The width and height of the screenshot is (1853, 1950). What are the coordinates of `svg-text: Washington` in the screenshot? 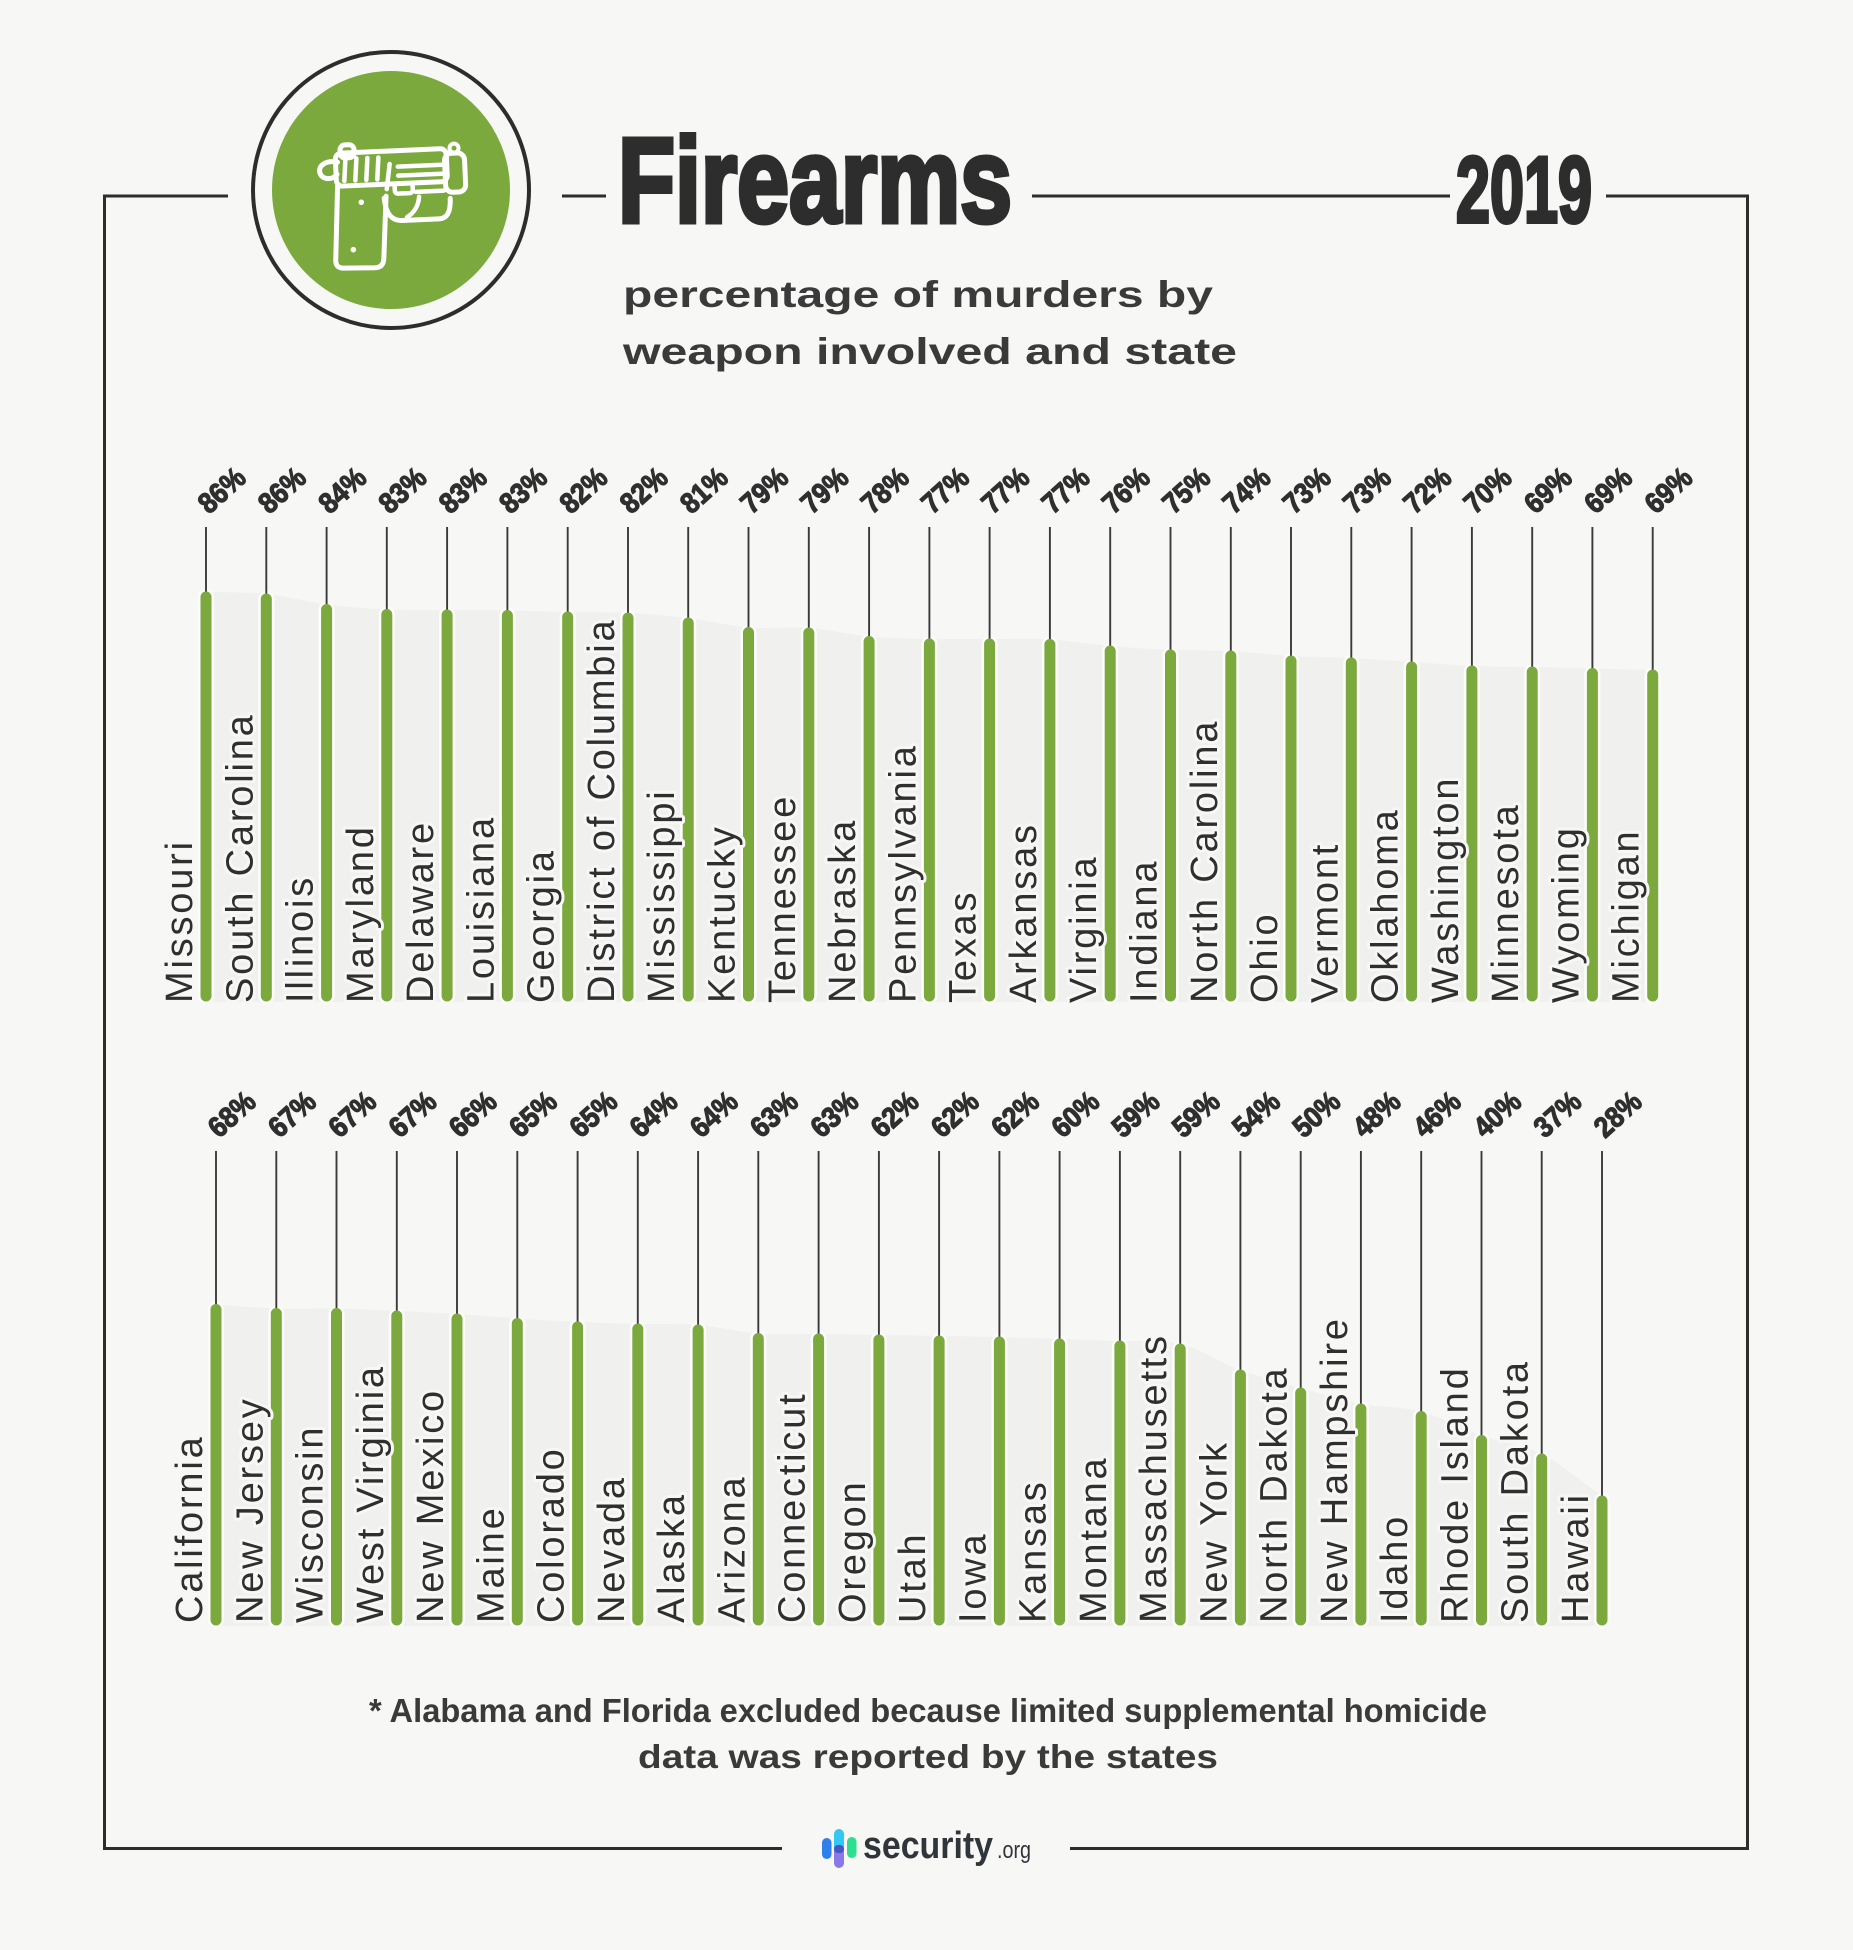 It's located at (1446, 889).